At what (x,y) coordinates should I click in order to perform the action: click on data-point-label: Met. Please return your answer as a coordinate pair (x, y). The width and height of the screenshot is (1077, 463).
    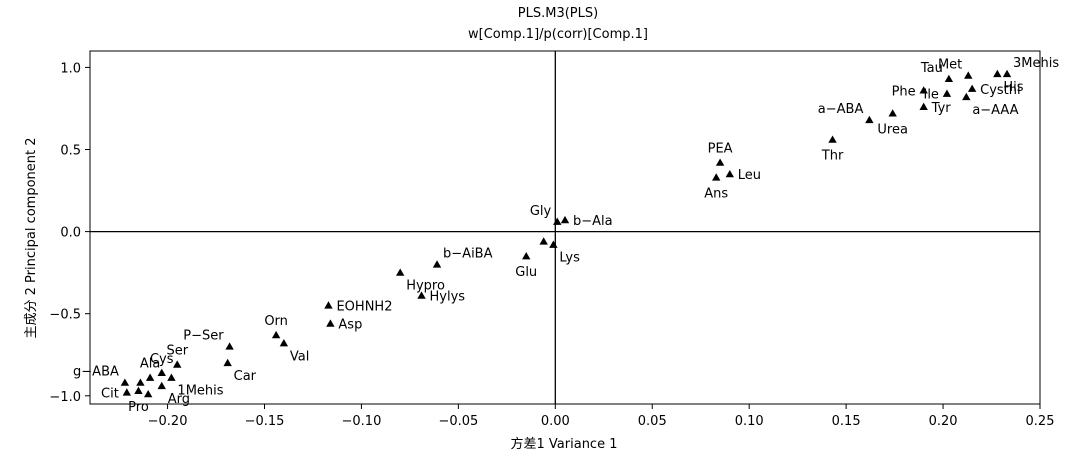
    Looking at the image, I should click on (950, 65).